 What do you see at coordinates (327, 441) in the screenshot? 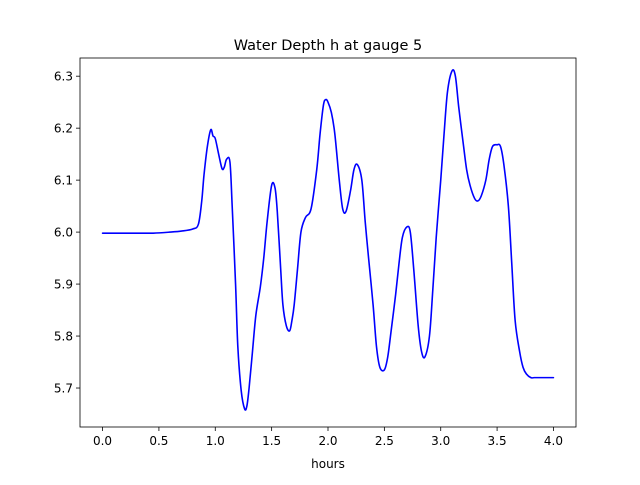
I see `x-tick-label: 2.0` at bounding box center [327, 441].